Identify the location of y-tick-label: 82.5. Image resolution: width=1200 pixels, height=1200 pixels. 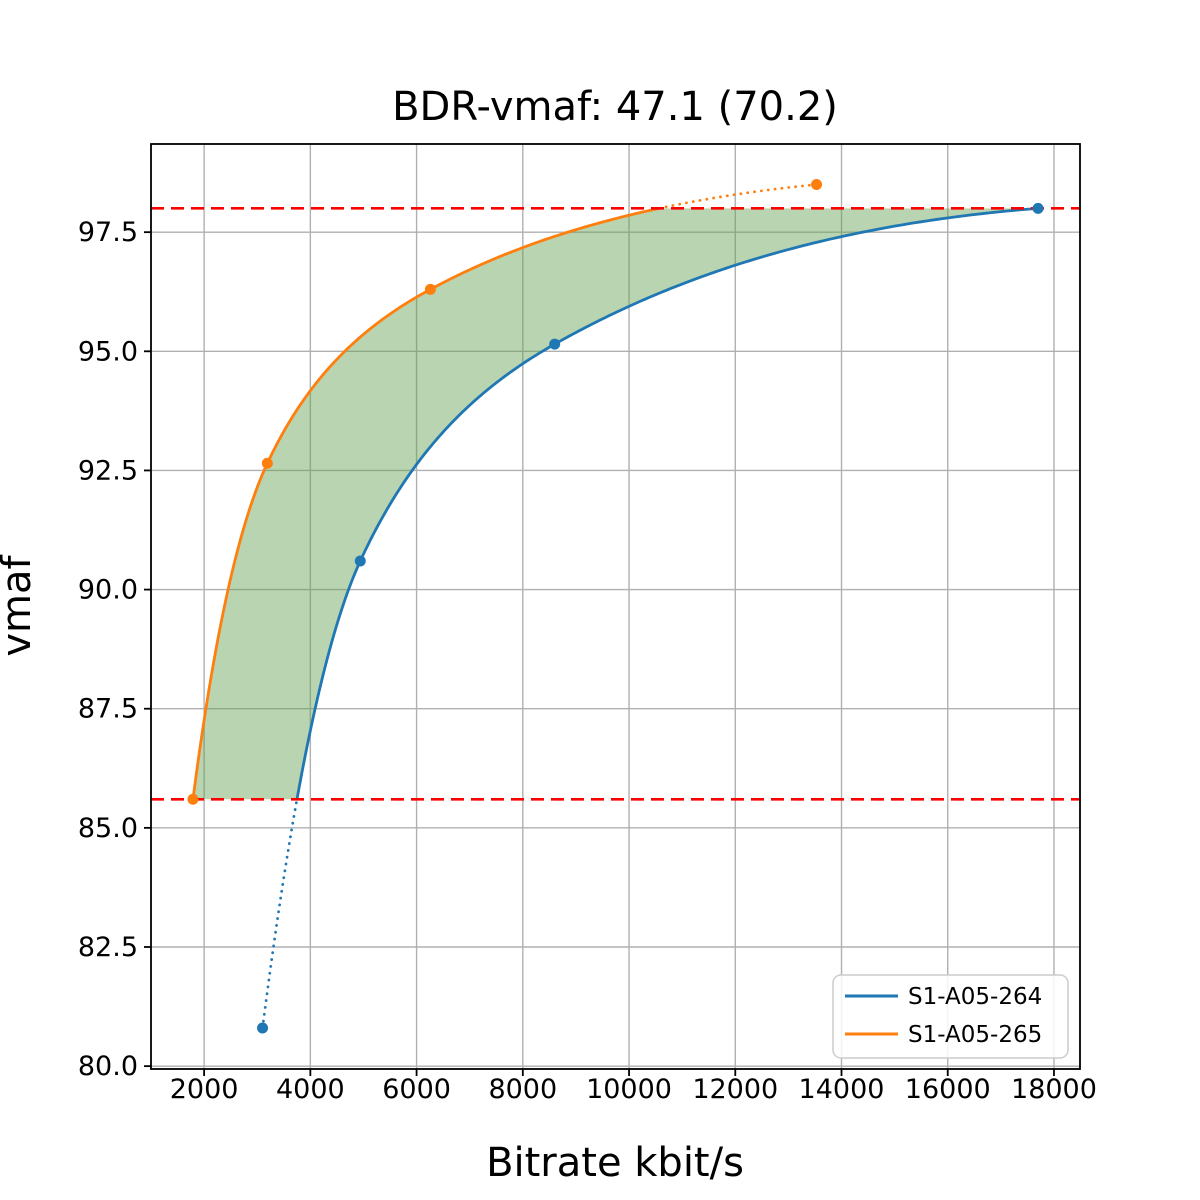
(108, 947).